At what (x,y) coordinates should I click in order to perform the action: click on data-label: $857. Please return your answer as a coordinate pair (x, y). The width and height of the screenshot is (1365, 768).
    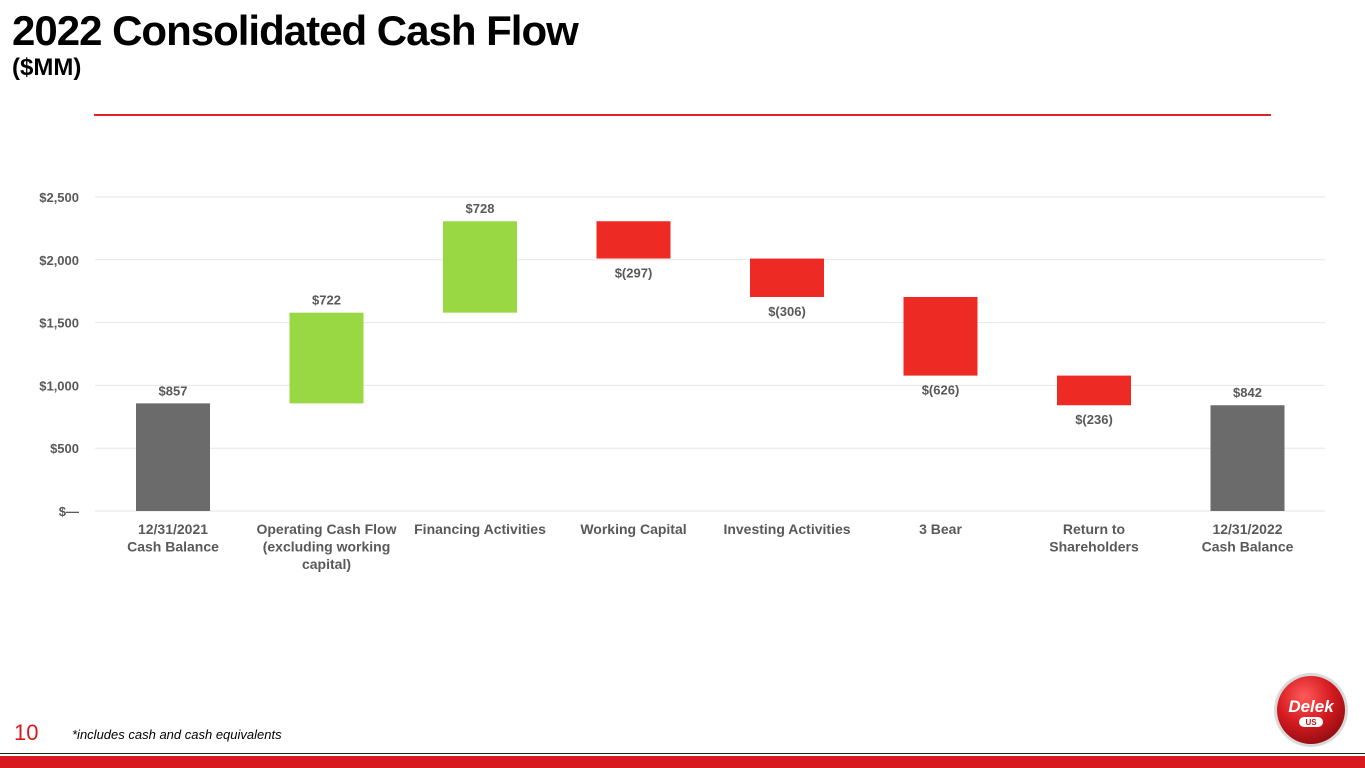
    Looking at the image, I should click on (173, 390).